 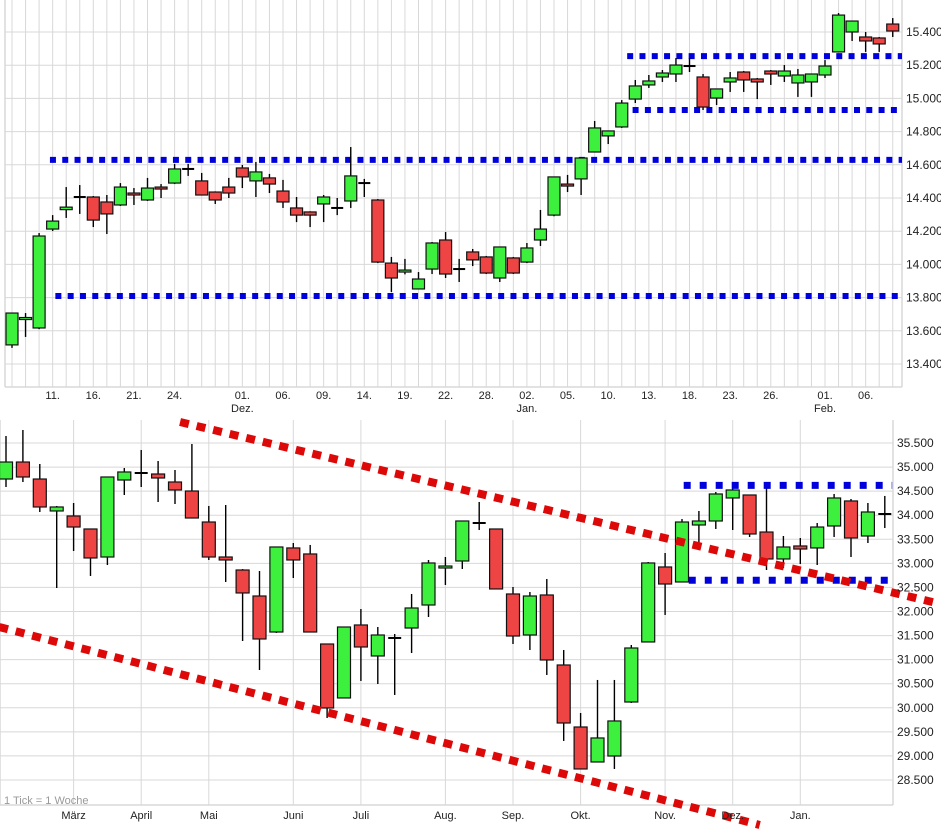 I want to click on y-tick-label: 30.500, so click(x=915, y=684).